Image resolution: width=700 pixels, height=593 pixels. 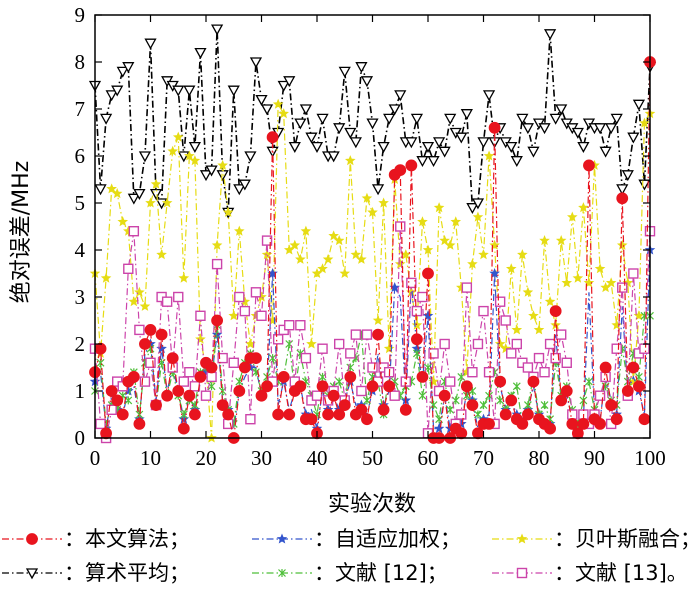 I want to click on legend-entry: ：自适应加权；, so click(x=356, y=539).